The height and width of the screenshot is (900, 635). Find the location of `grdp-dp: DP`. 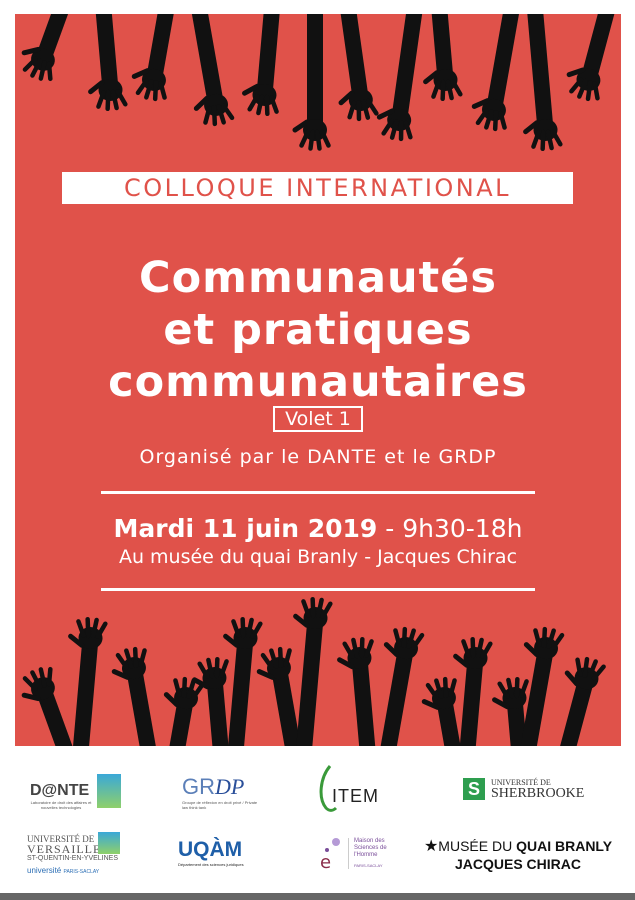

grdp-dp: DP is located at coordinates (230, 786).